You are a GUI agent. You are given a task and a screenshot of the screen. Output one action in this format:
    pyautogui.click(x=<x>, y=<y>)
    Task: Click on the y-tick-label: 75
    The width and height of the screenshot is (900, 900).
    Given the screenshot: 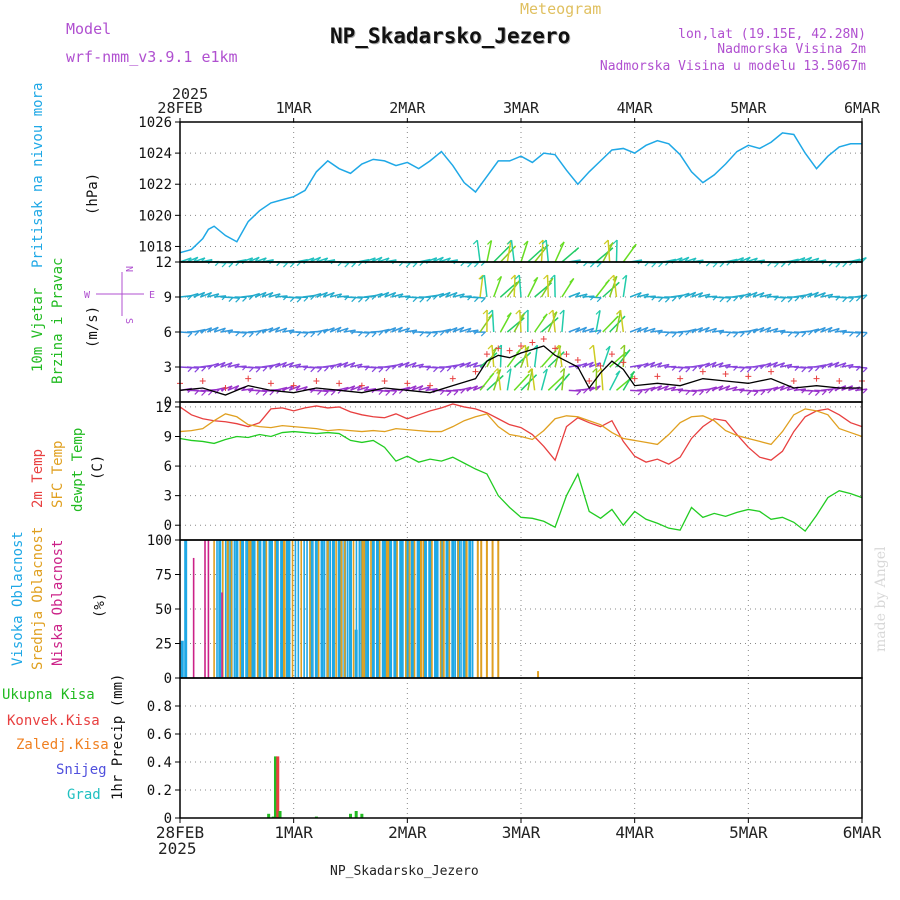 What is the action you would take?
    pyautogui.click(x=163, y=576)
    